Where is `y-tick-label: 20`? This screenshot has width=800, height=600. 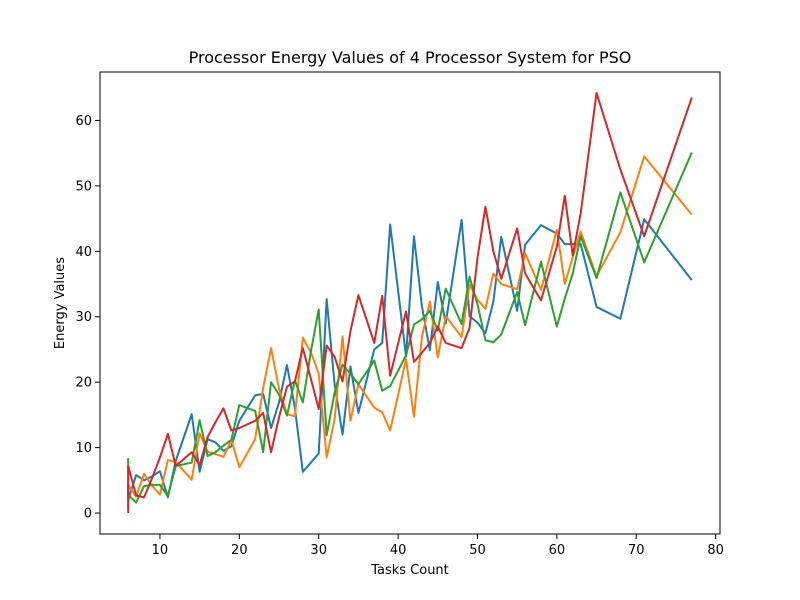 y-tick-label: 20 is located at coordinates (83, 383).